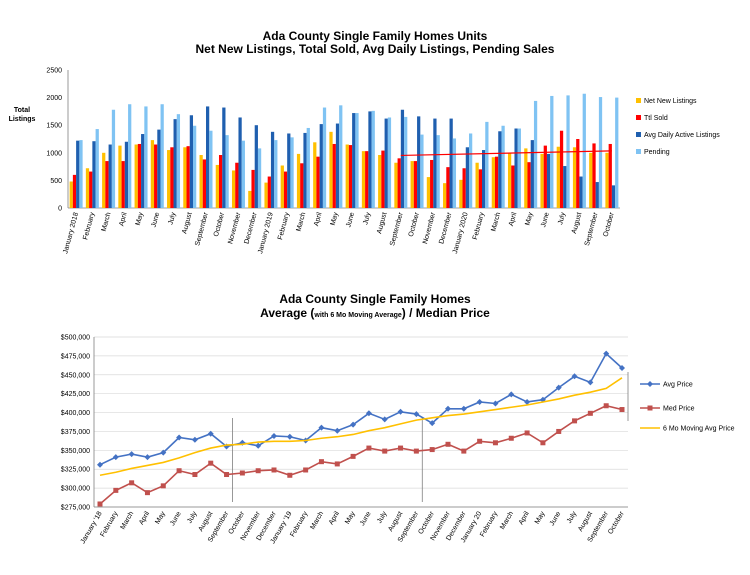  Describe the element at coordinates (361, 454) in the screenshot. I see `series-med-price` at that location.